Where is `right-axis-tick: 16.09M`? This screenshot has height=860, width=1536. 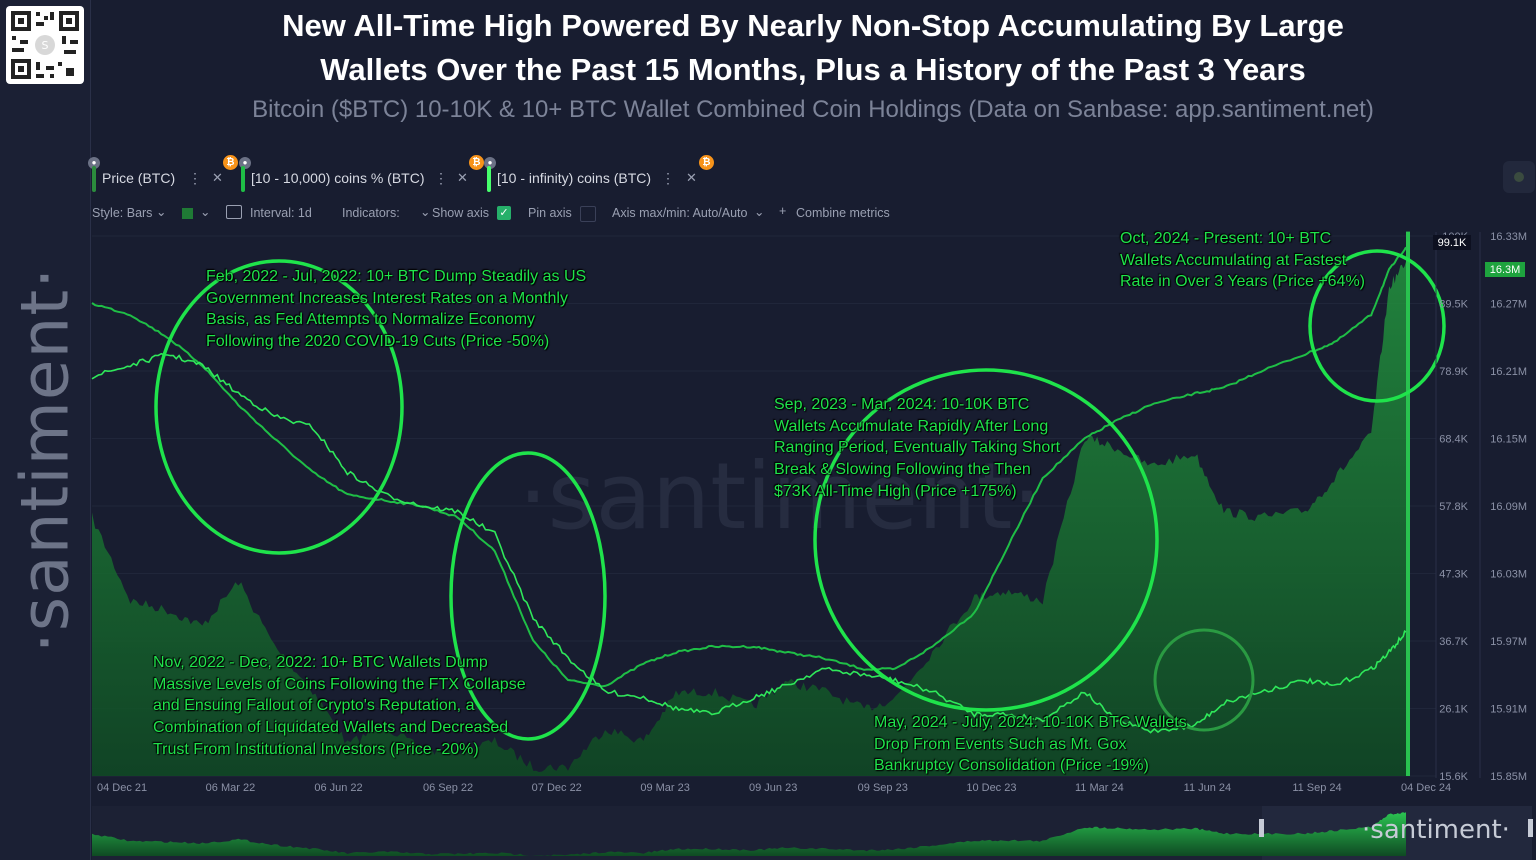
right-axis-tick: 16.09M is located at coordinates (1508, 507).